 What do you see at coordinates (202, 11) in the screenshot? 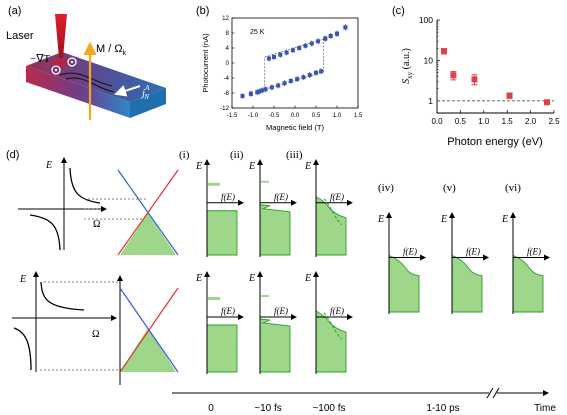
I see `panel-b-label: (b)` at bounding box center [202, 11].